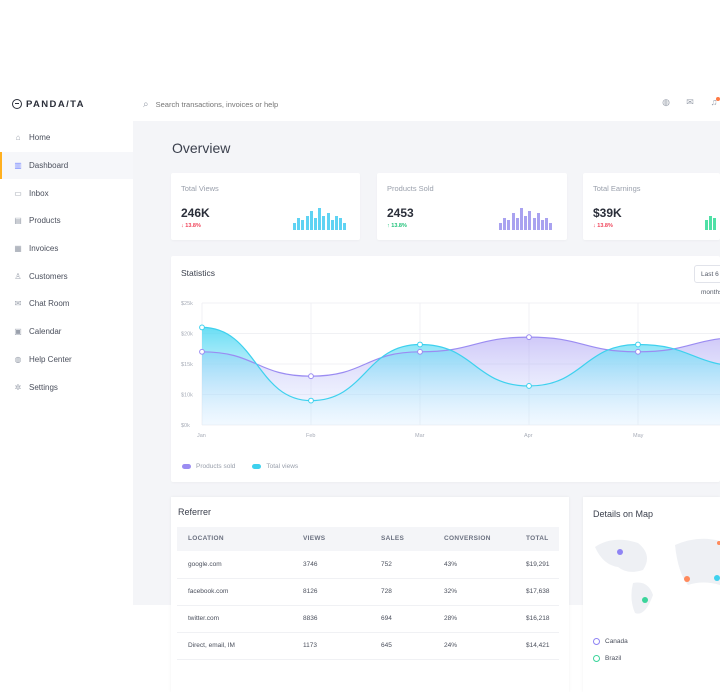  I want to click on table-row: facebook.com 8126 728 32% $17,638, so click(368, 592).